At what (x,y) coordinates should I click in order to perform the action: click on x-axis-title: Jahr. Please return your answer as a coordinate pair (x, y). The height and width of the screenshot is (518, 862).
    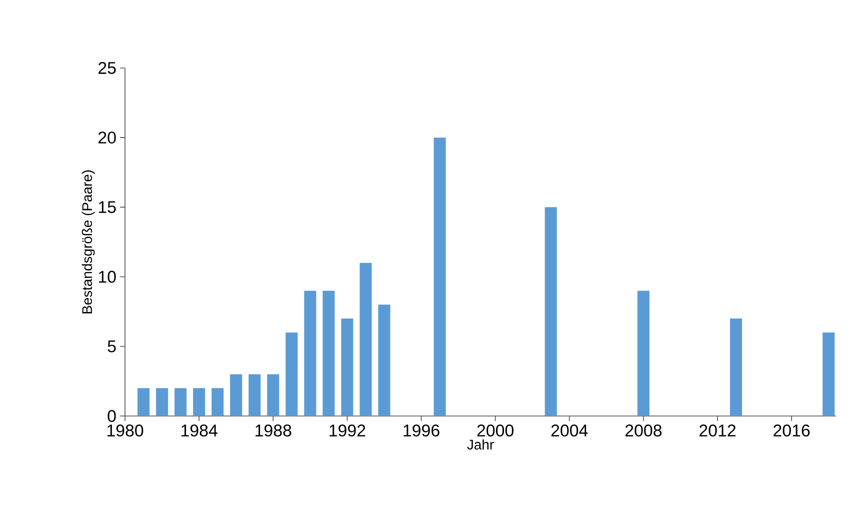
    Looking at the image, I should click on (480, 444).